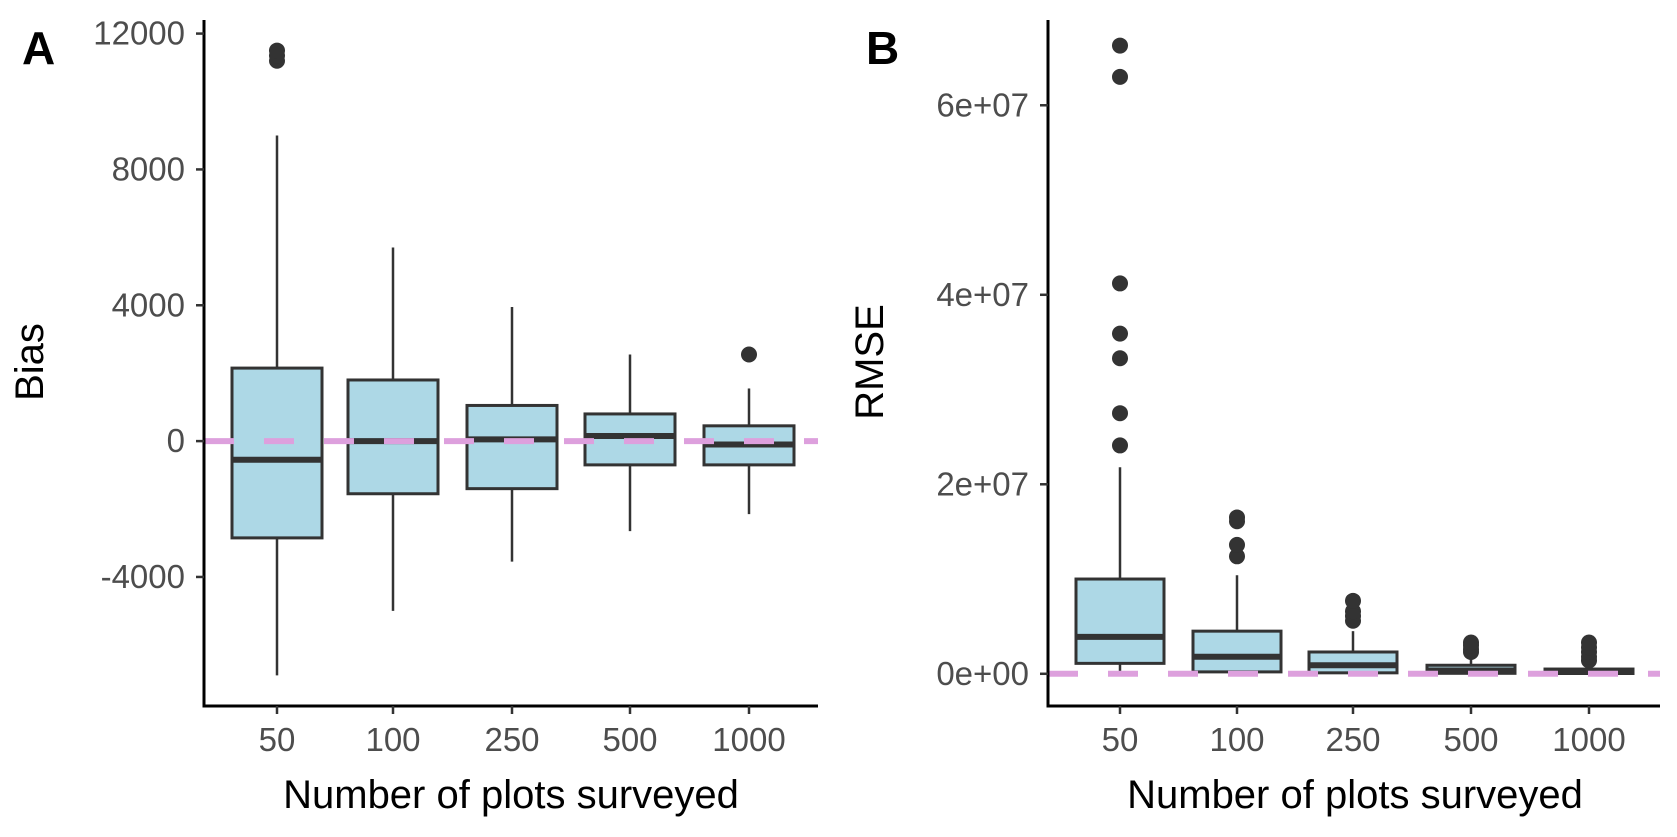 Image resolution: width=1677 pixels, height=837 pixels. Describe the element at coordinates (870, 362) in the screenshot. I see `y-axis-title: RMSE` at that location.